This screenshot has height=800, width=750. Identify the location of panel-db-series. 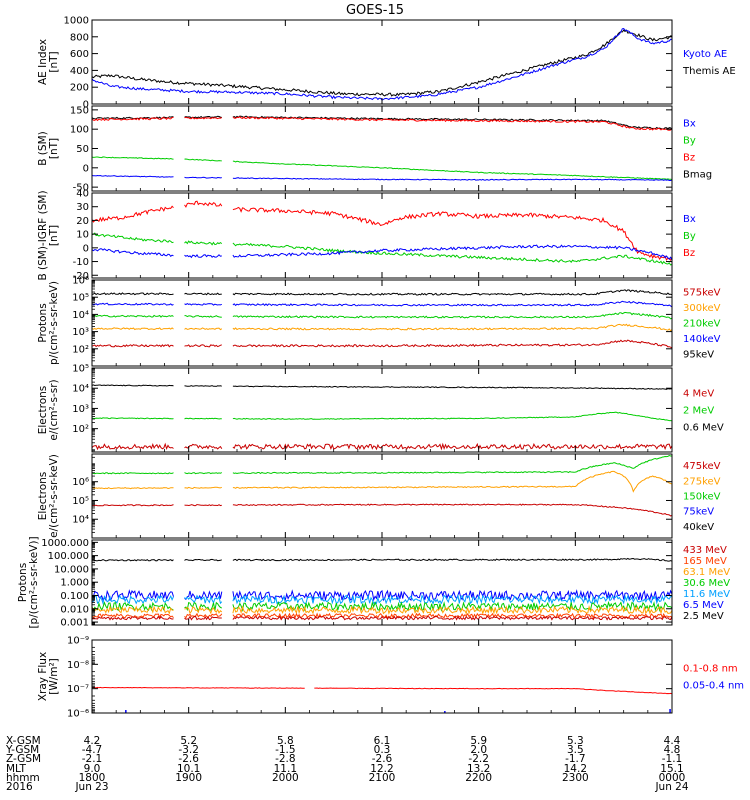
(382, 233).